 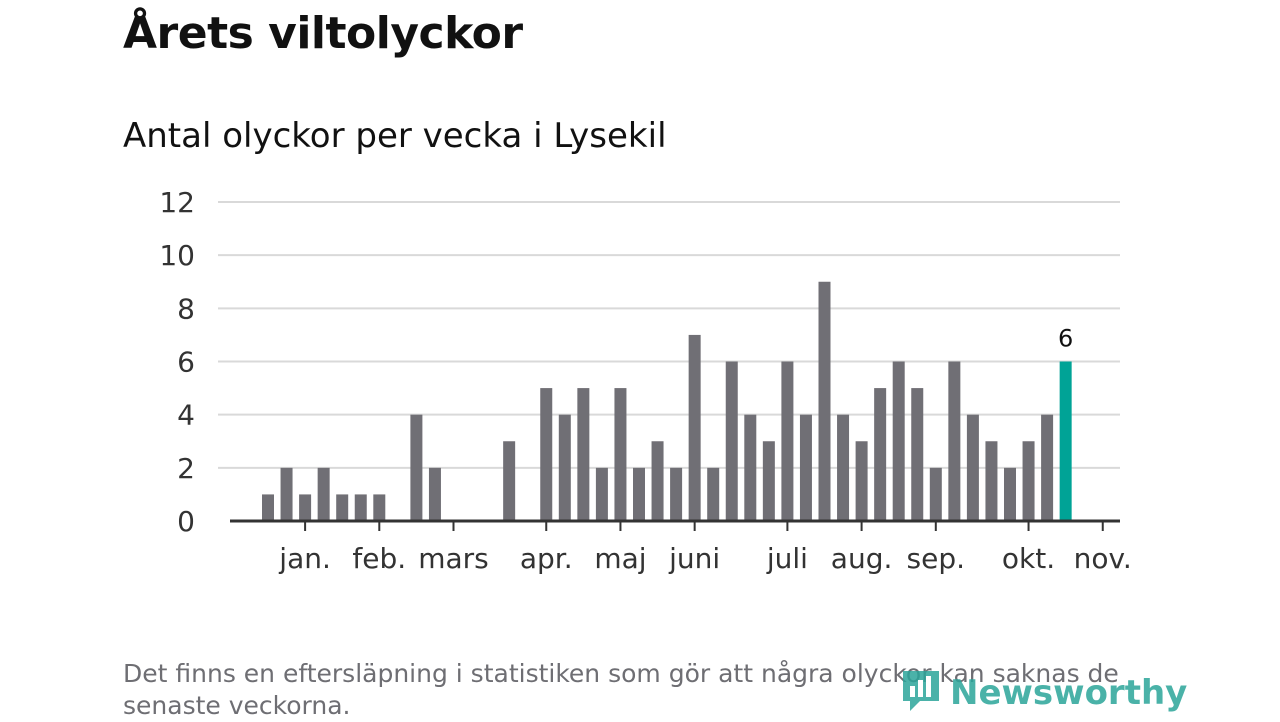 I want to click on brand-name: Newsworthy, so click(x=1069, y=693).